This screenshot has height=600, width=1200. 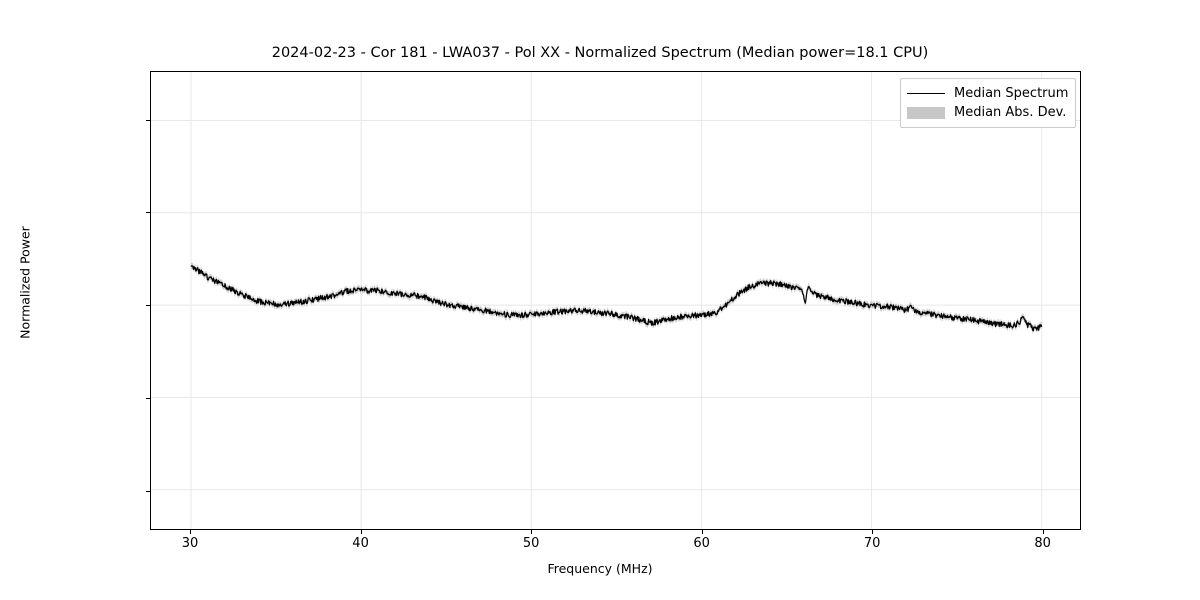 I want to click on legend-label-median-spectrum: Median Spectrum, so click(x=1011, y=93).